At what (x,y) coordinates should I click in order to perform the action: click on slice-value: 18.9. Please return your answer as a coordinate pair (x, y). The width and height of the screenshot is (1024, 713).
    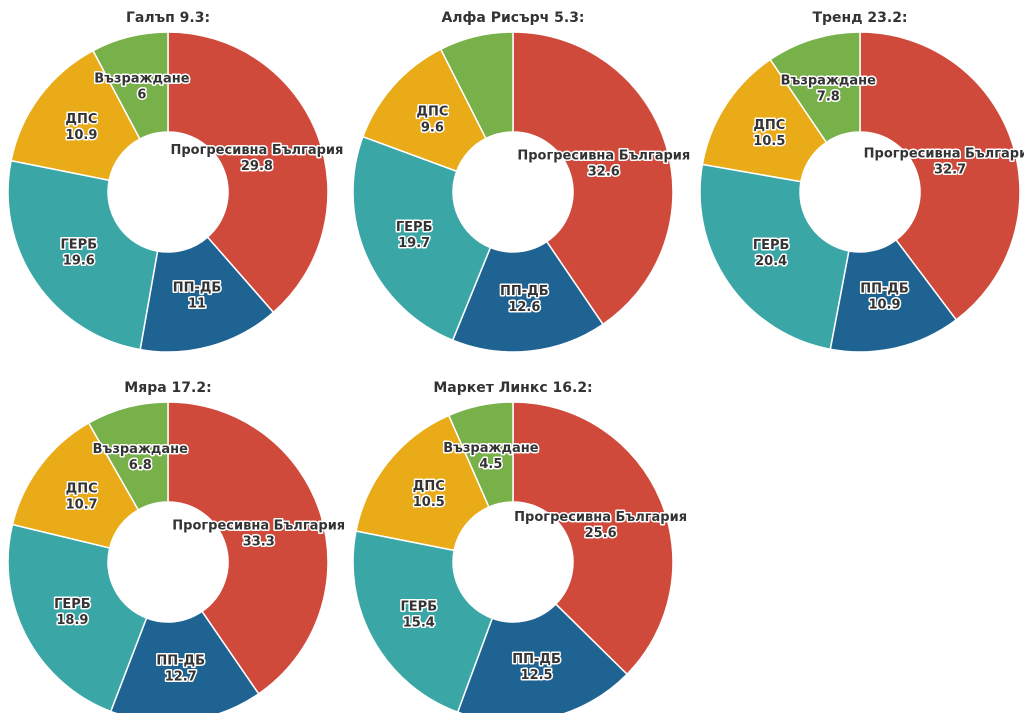
    Looking at the image, I should click on (72, 620).